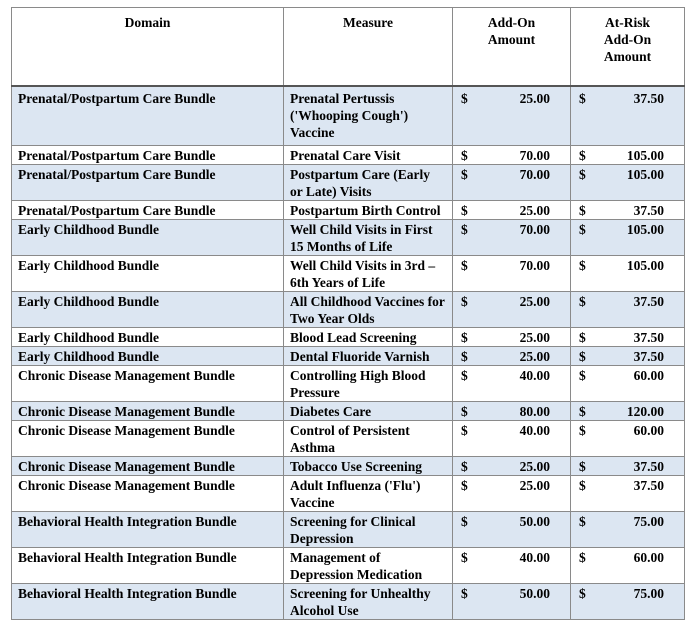 The height and width of the screenshot is (634, 694). What do you see at coordinates (368, 438) in the screenshot?
I see `measure-cell: Control of Persistent Asthma` at bounding box center [368, 438].